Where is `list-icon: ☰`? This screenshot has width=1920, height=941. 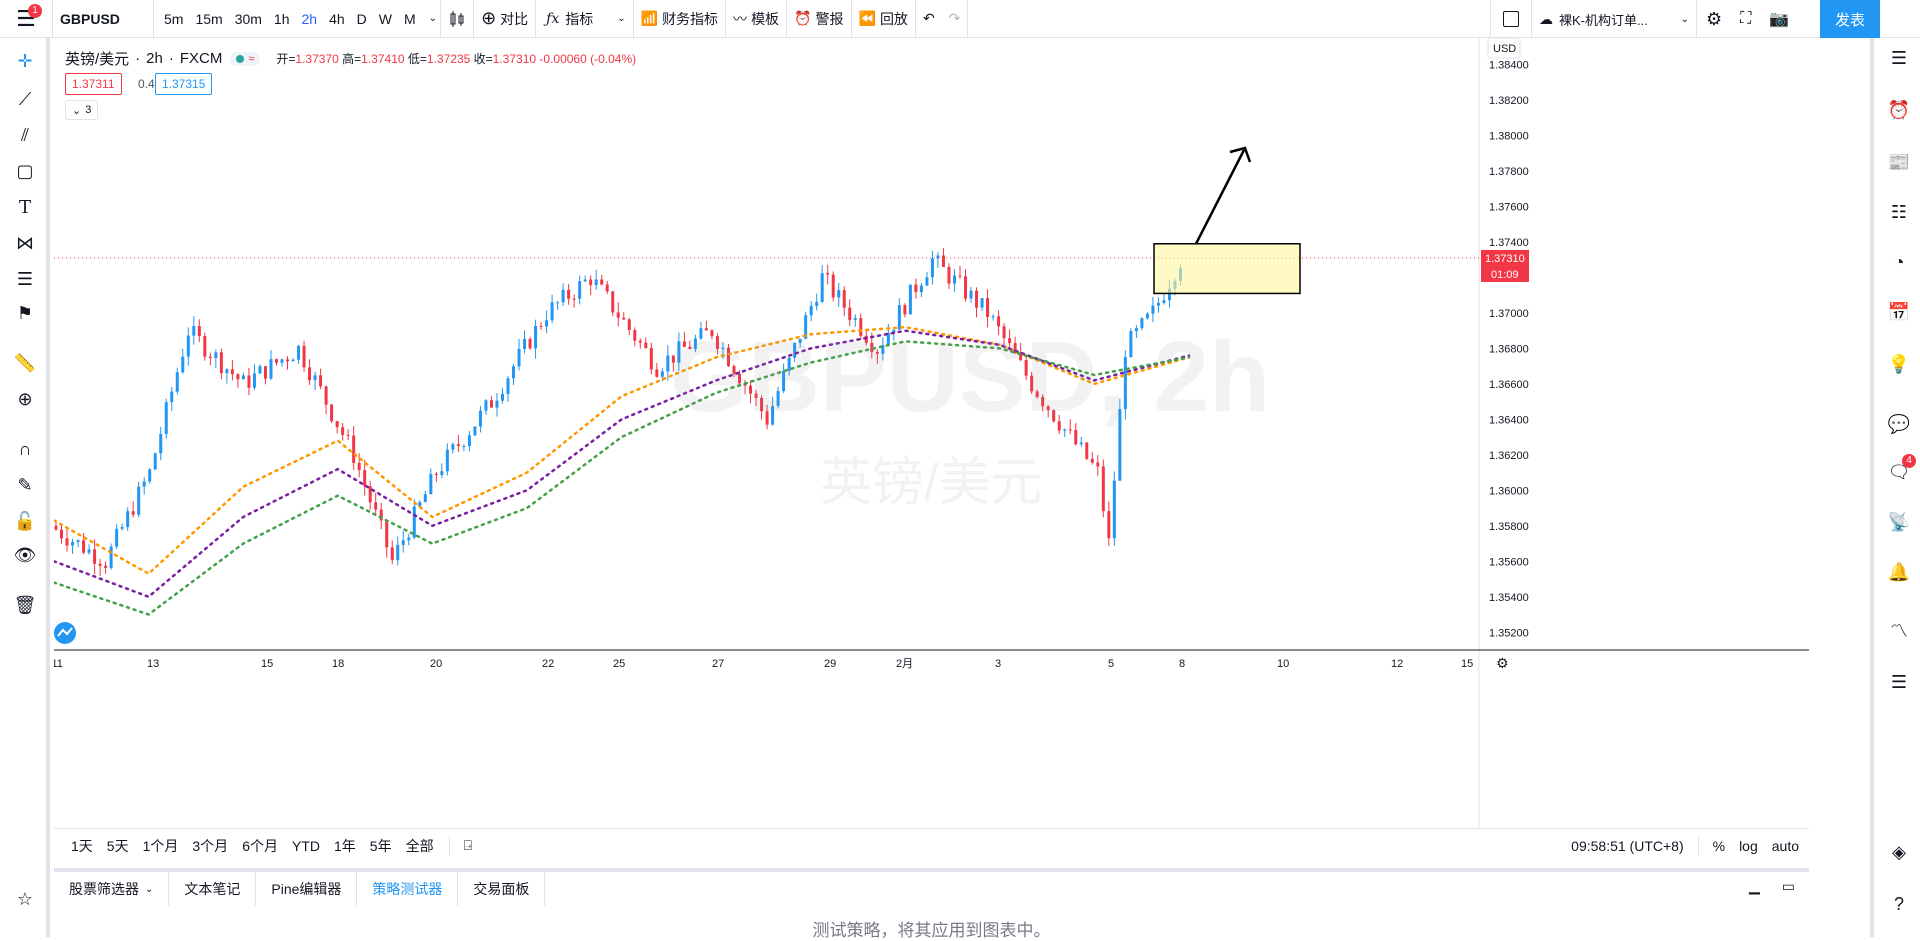 list-icon: ☰ is located at coordinates (1899, 57).